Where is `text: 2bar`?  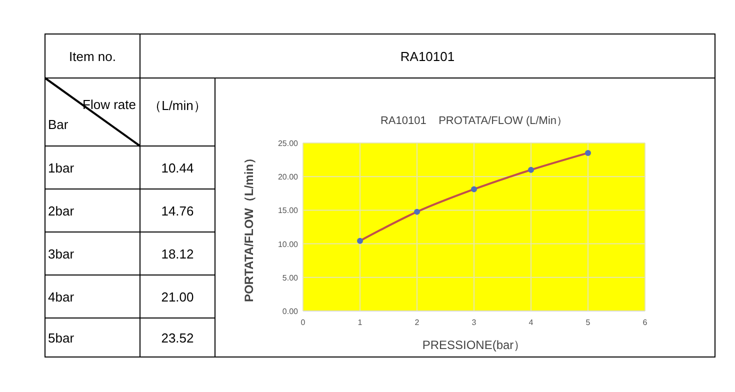 text: 2bar is located at coordinates (61, 211).